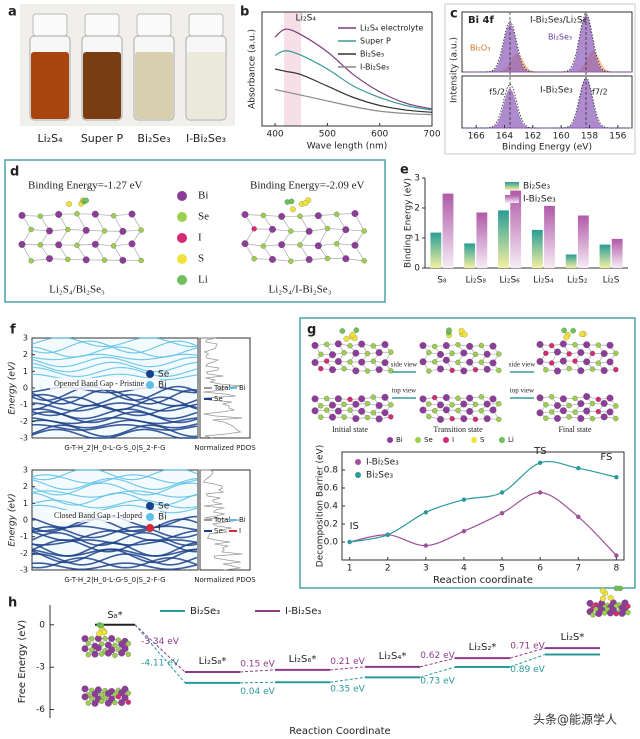  I want to click on panel-label: d, so click(14, 172).